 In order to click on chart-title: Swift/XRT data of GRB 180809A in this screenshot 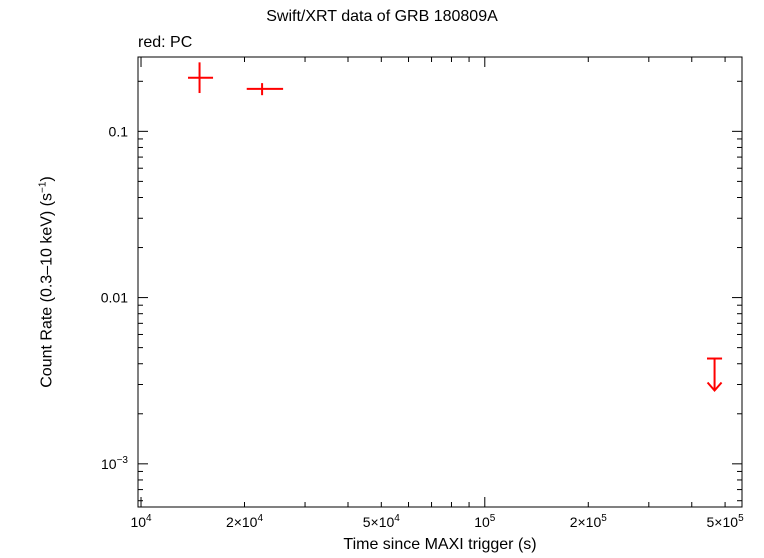, I will do `click(382, 16)`.